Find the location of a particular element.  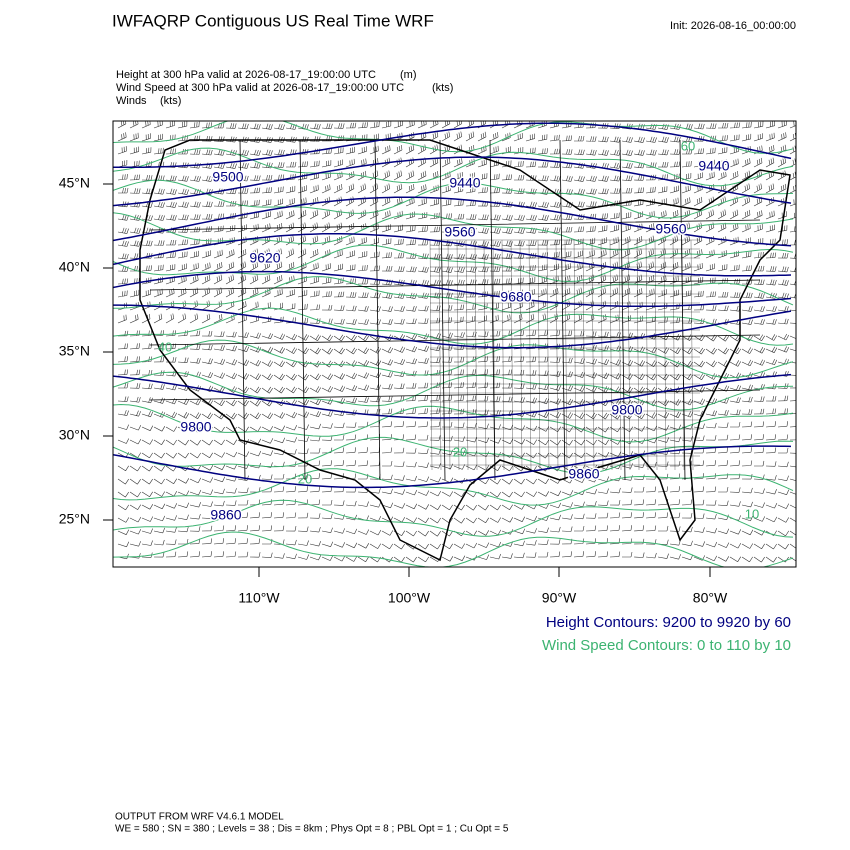

footer-model: OUTPUT FROM WRF V4.6.1 MODEL is located at coordinates (199, 817).